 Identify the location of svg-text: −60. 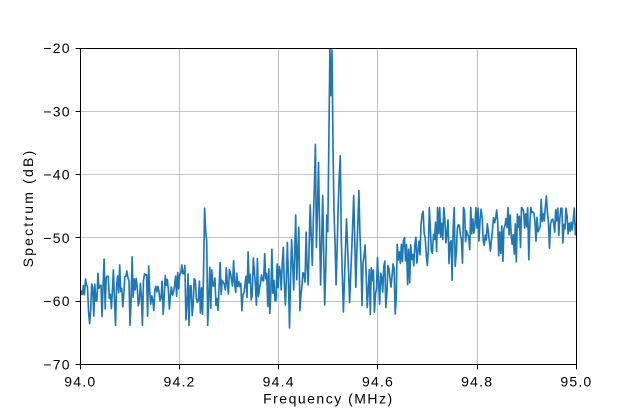
(56, 301).